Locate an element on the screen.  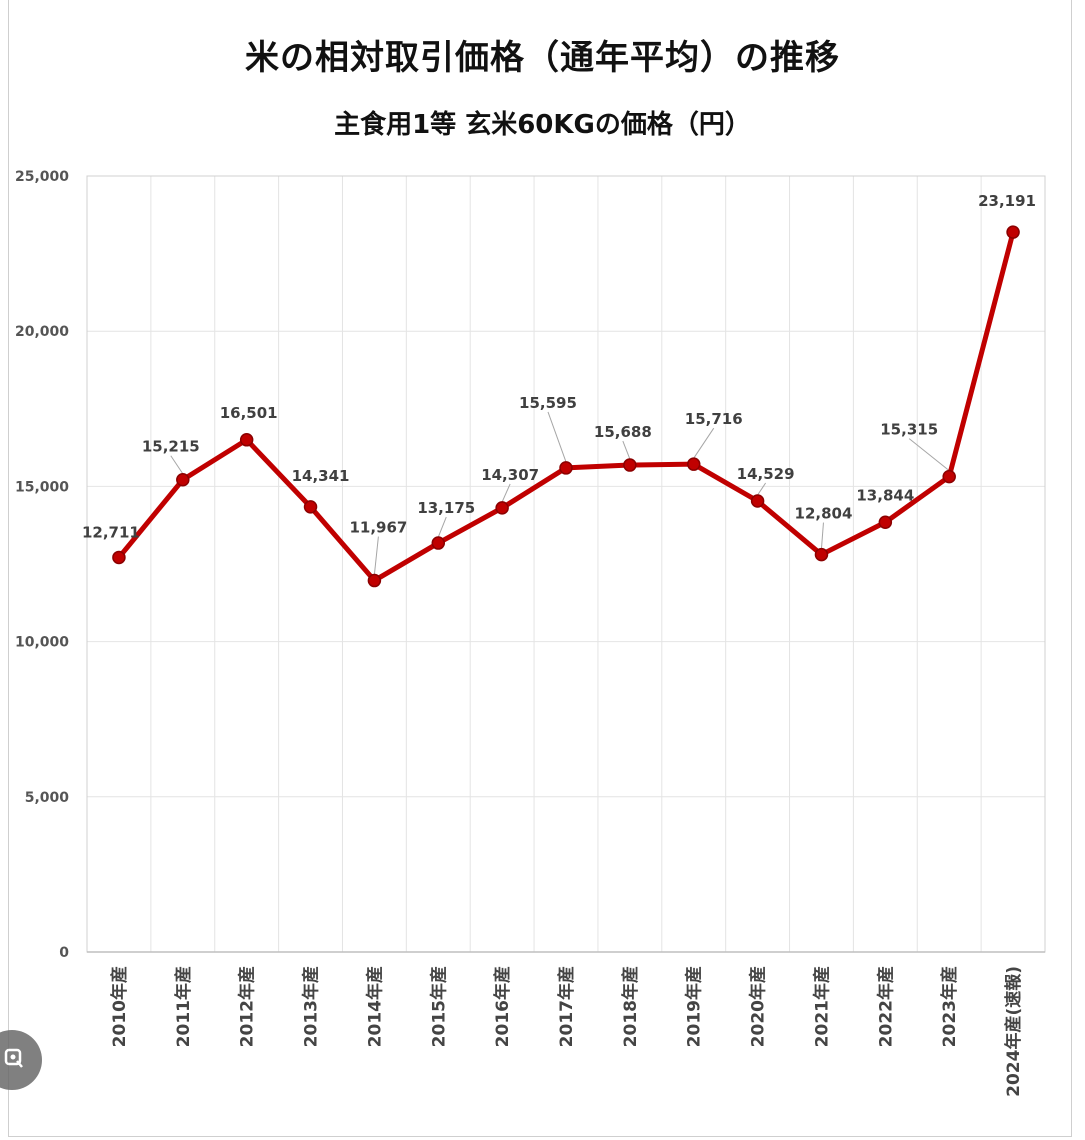
data-label: 13,175 is located at coordinates (446, 508).